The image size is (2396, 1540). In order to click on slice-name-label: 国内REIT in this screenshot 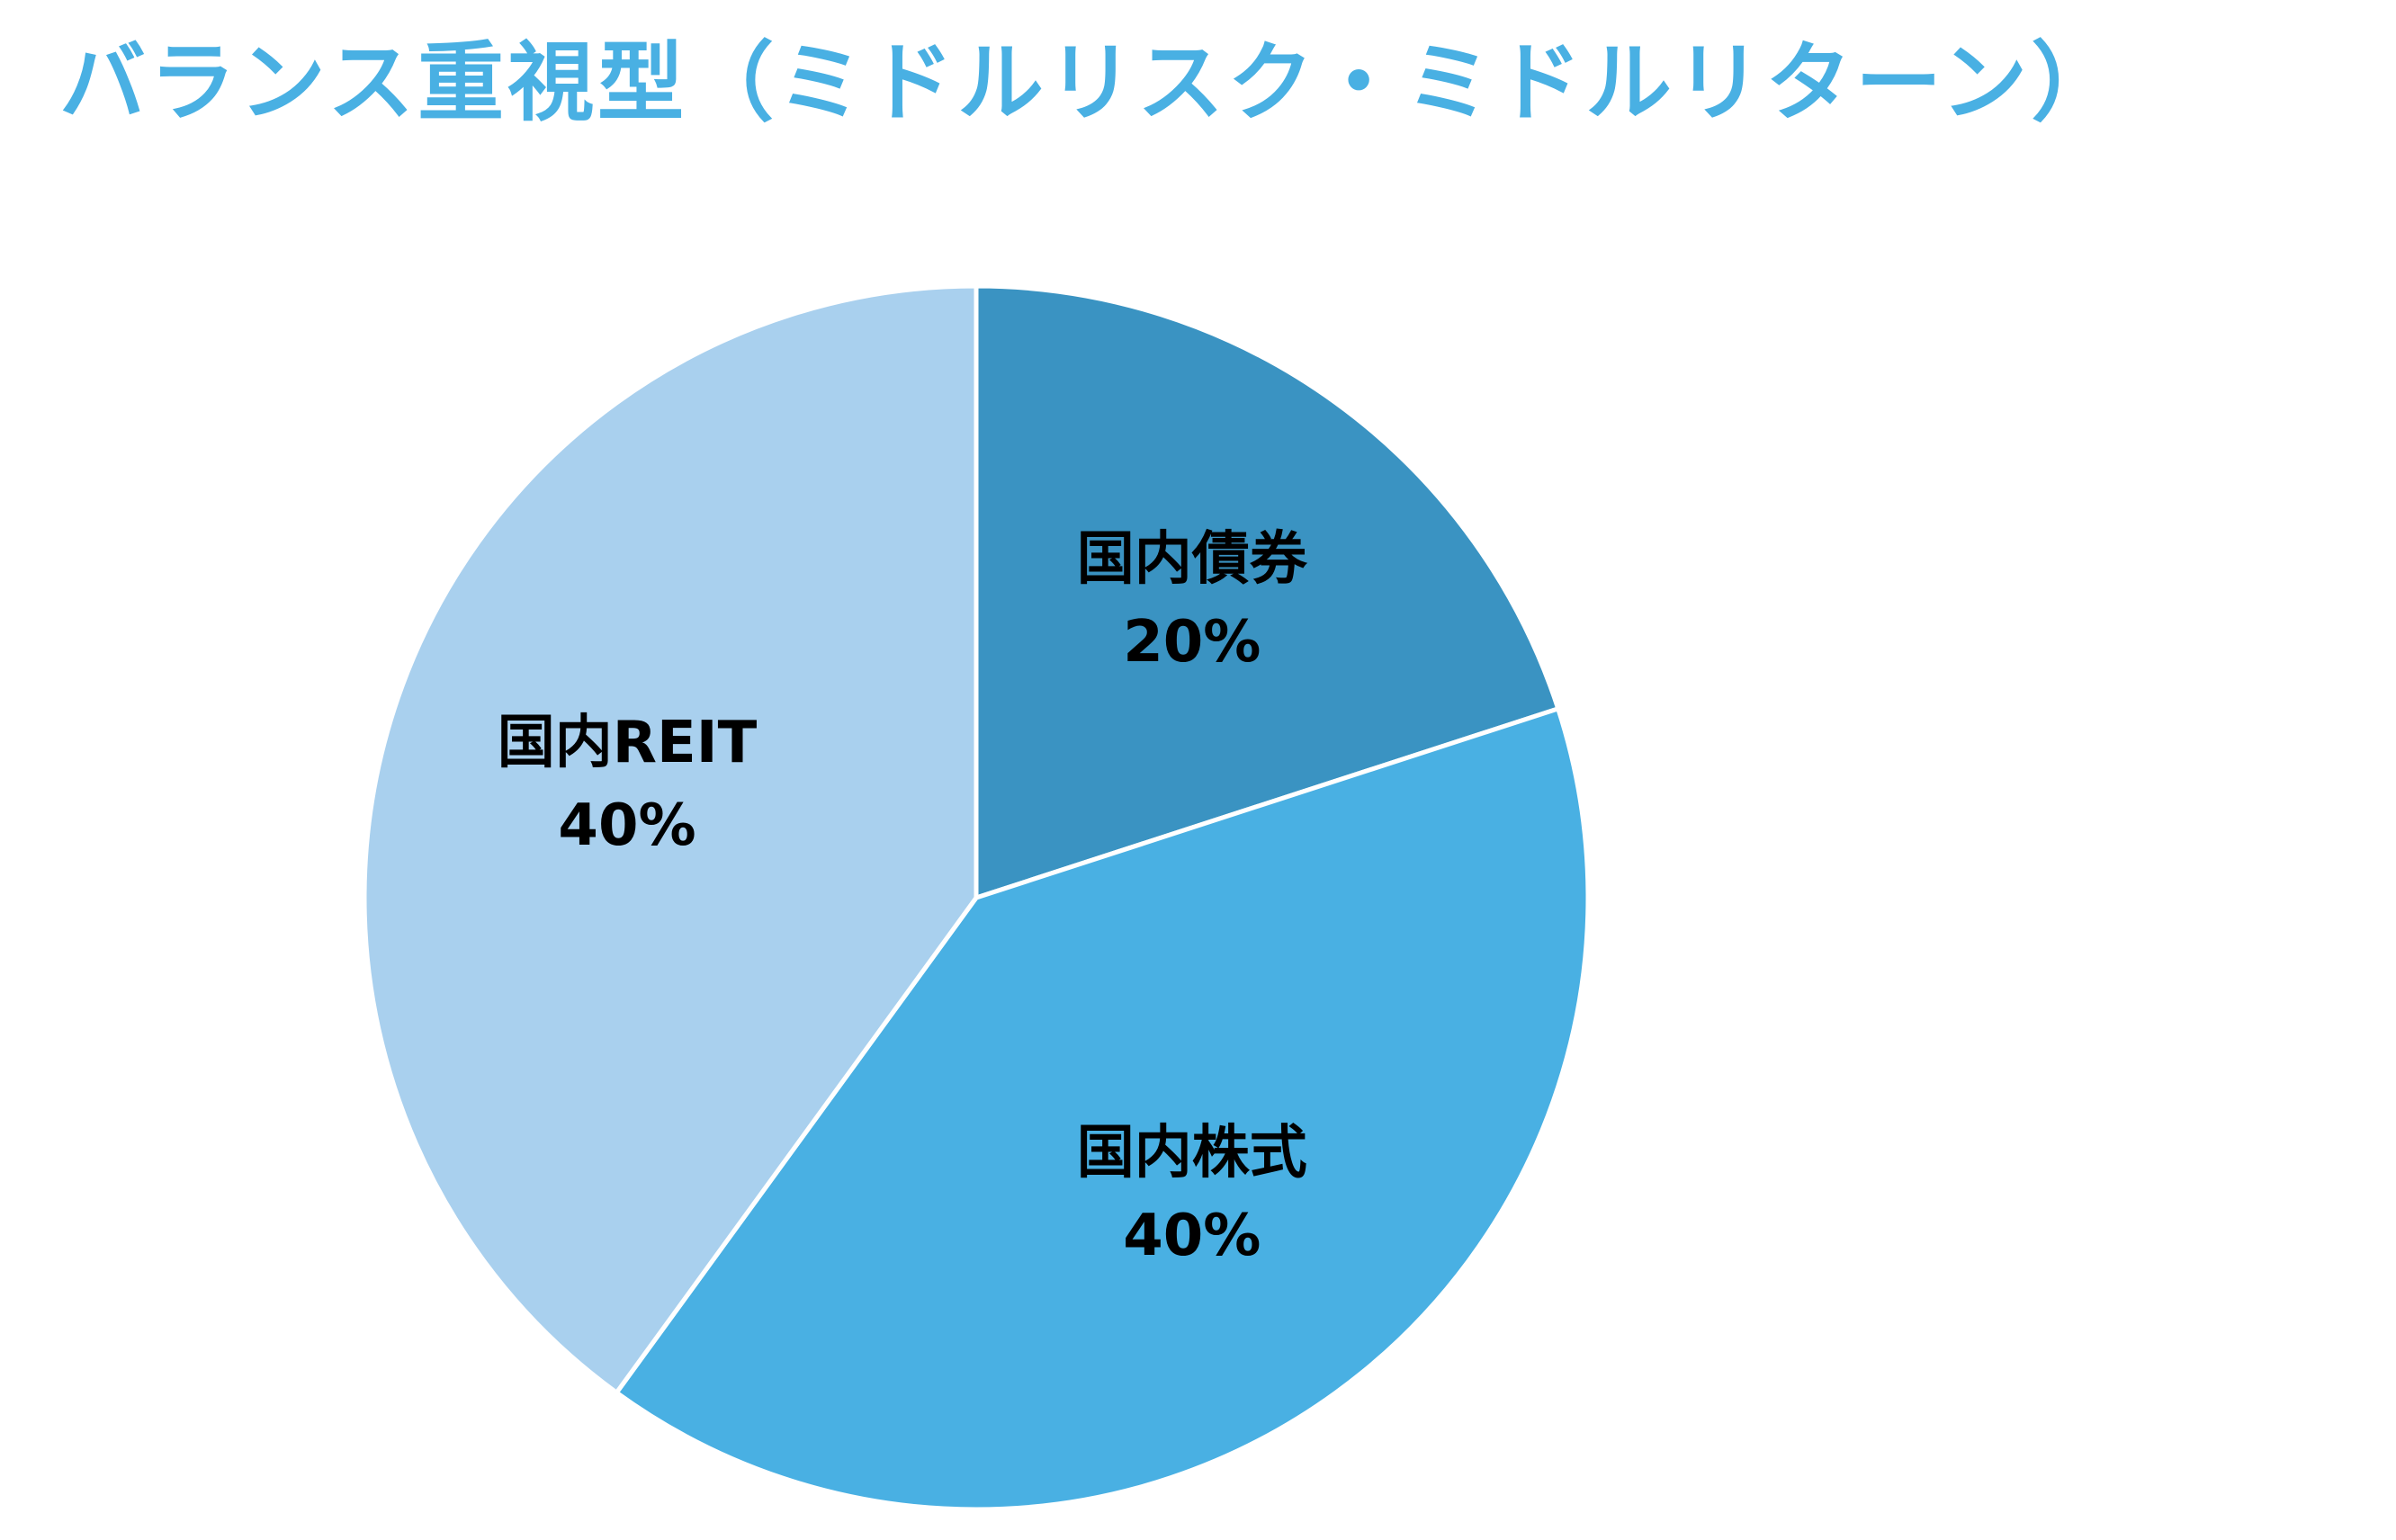, I will do `click(628, 743)`.